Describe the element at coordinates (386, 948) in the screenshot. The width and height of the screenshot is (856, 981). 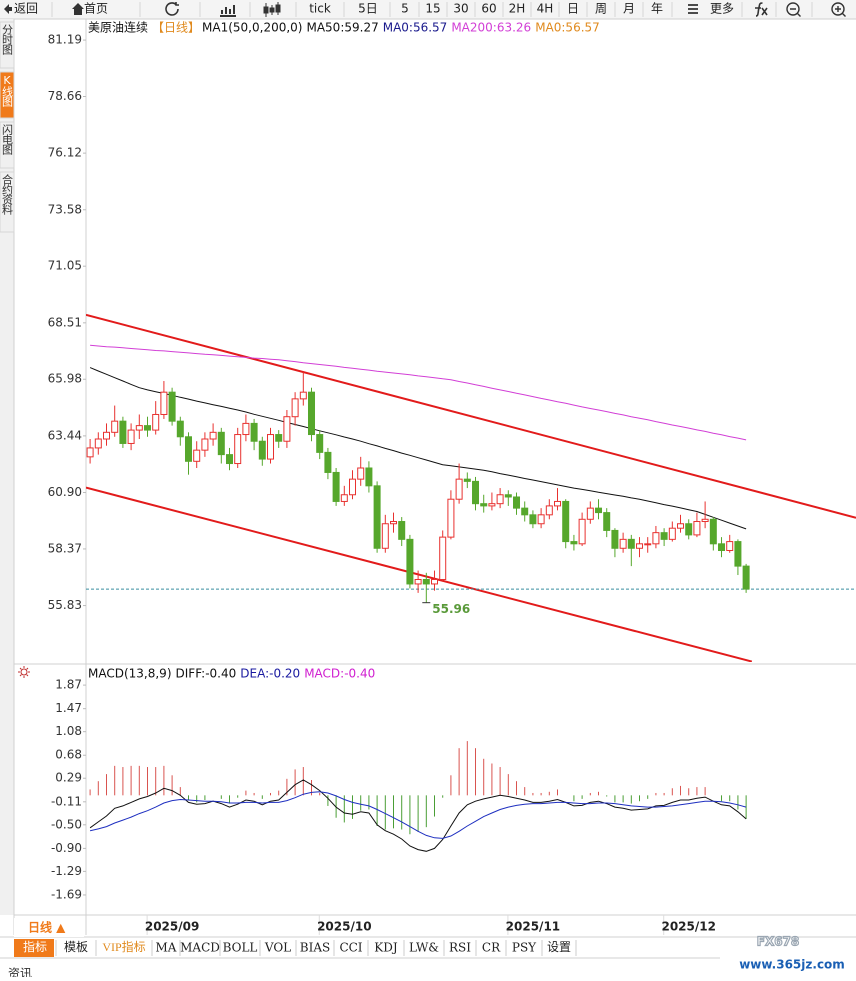
I see `indicator-tab: KDJ` at that location.